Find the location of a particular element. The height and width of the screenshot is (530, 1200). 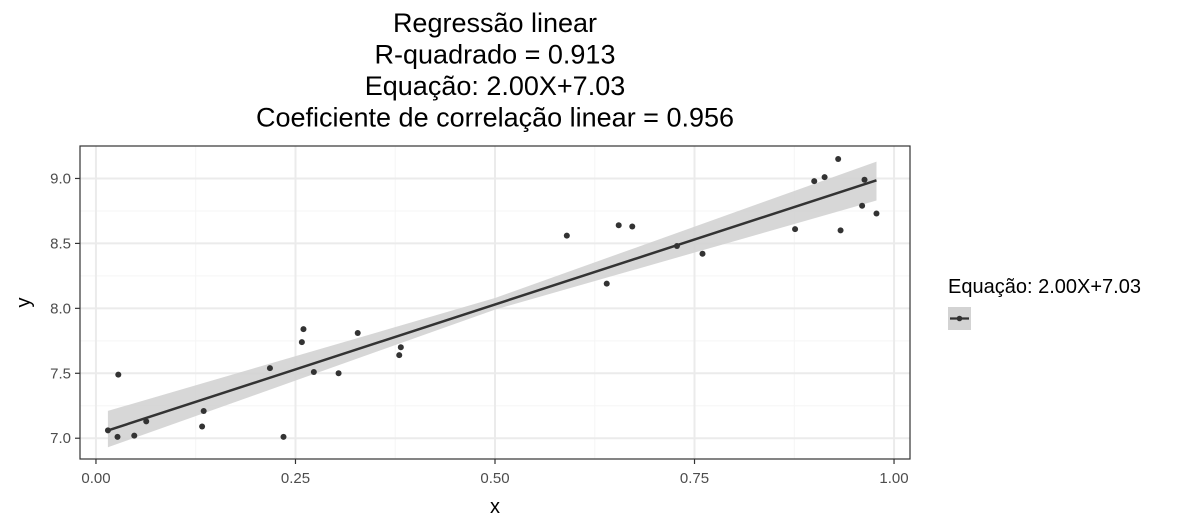

y-tick-label: 7.5 is located at coordinates (60, 373).